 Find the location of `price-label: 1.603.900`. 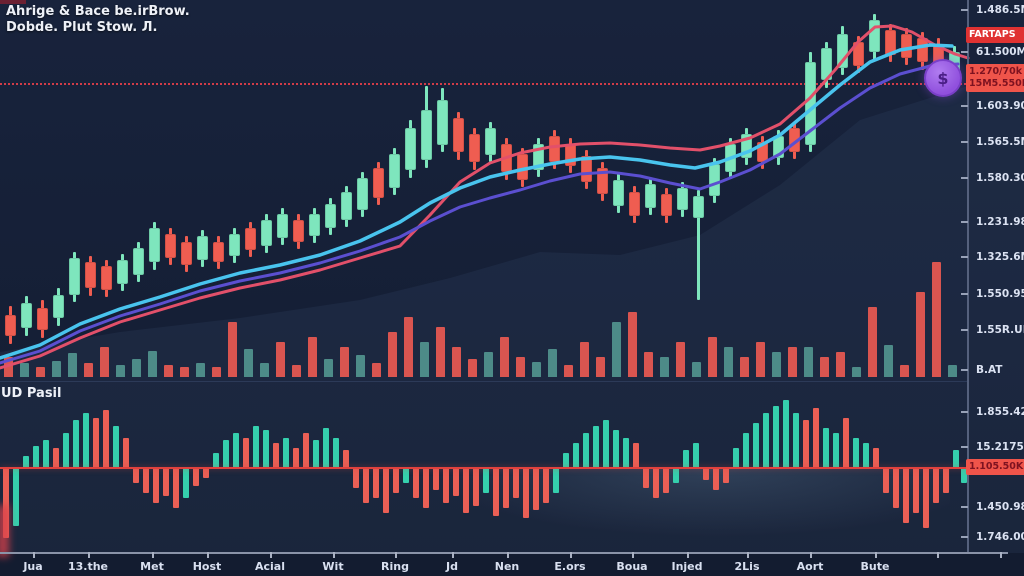

price-label: 1.603.900 is located at coordinates (1000, 106).